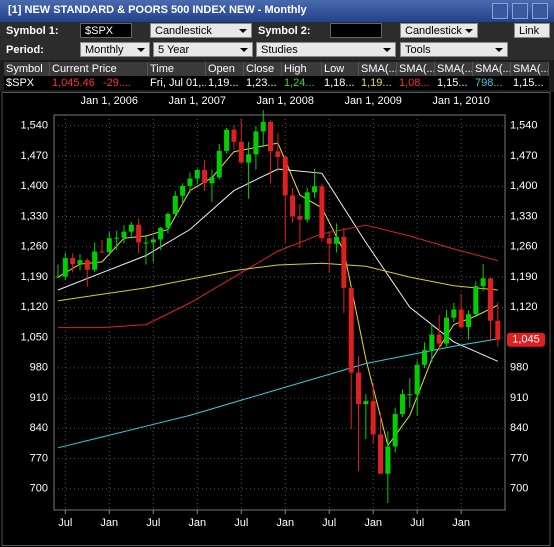  Describe the element at coordinates (532, 30) in the screenshot. I see `link-button: Link 1` at that location.